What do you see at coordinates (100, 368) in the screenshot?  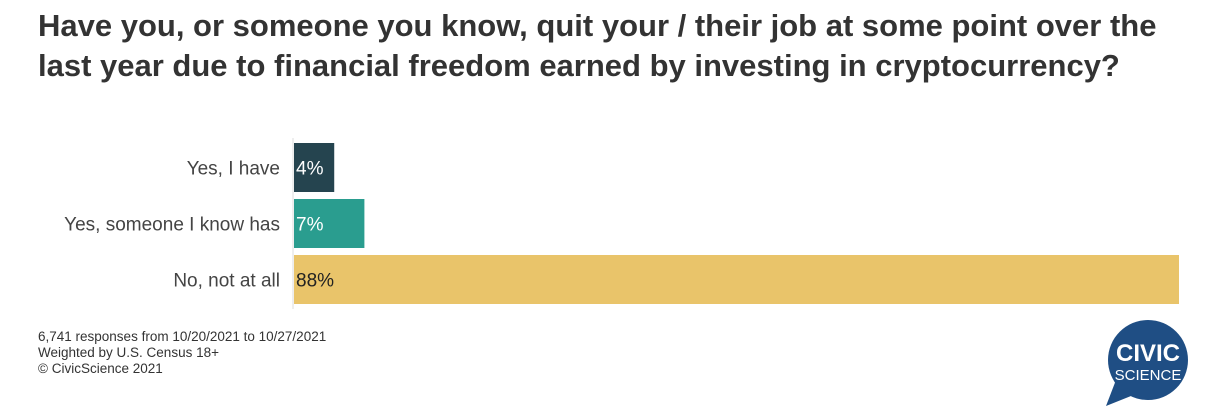 I see `note-copyright: © CivicScience 2021` at bounding box center [100, 368].